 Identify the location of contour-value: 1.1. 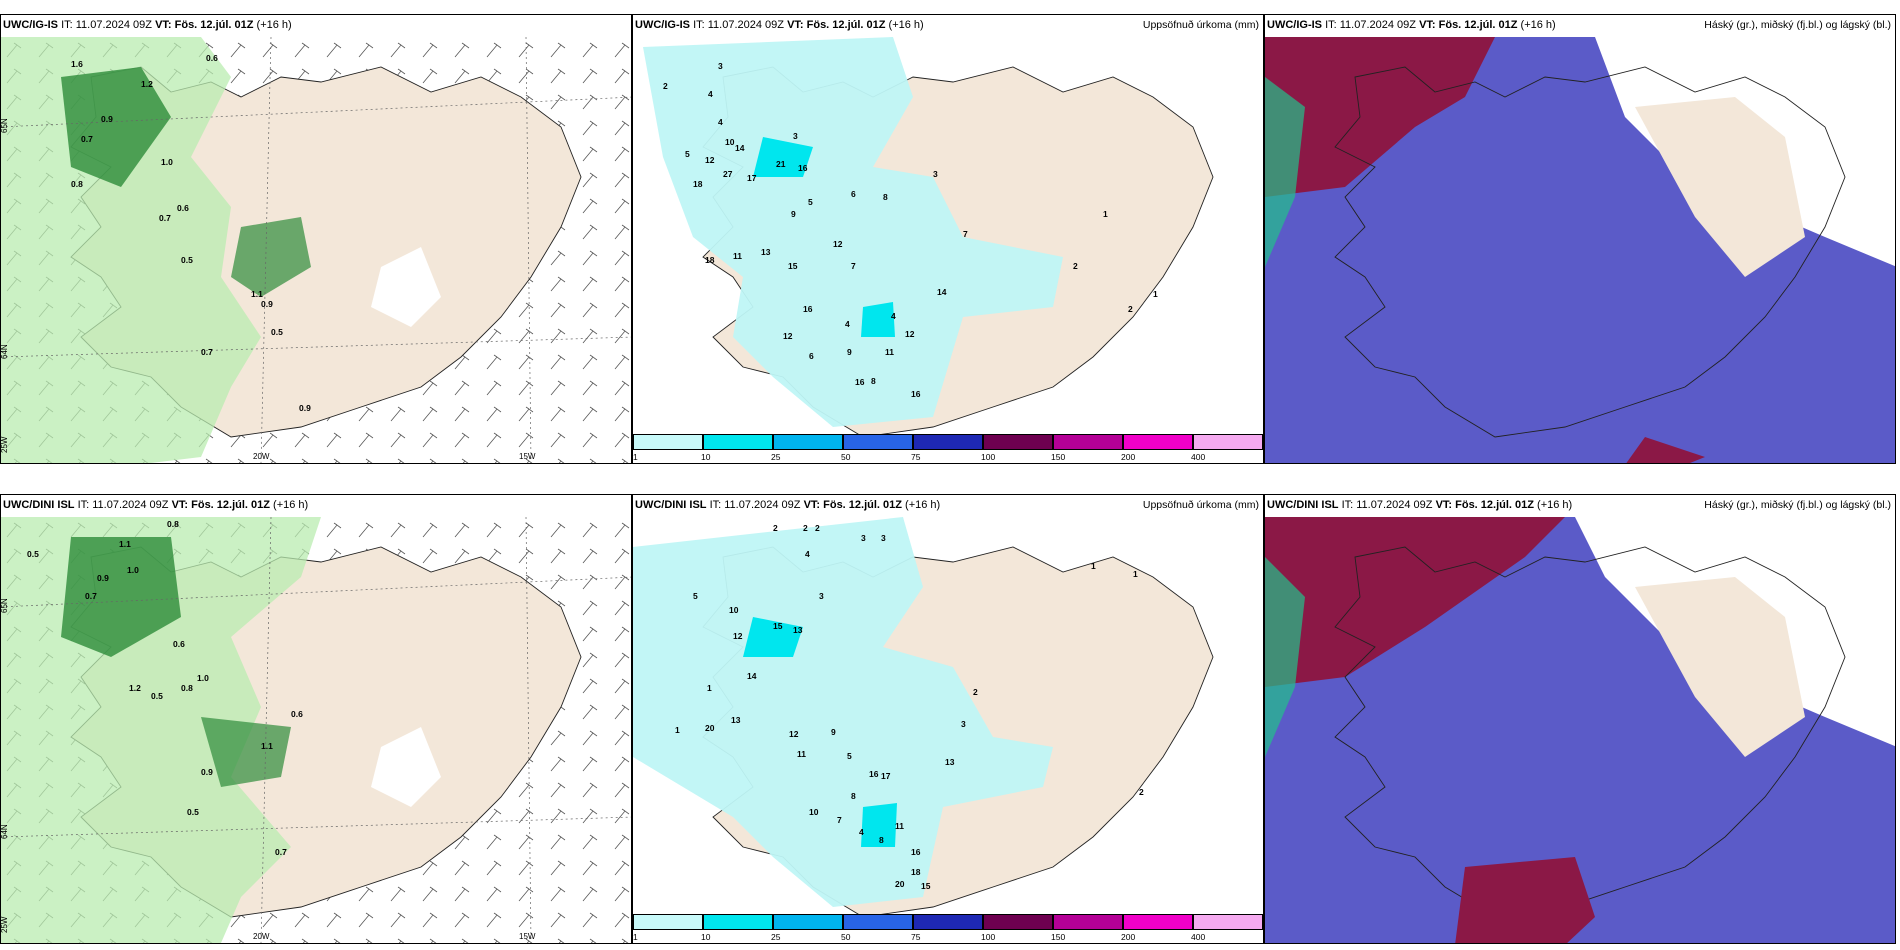
(125, 544).